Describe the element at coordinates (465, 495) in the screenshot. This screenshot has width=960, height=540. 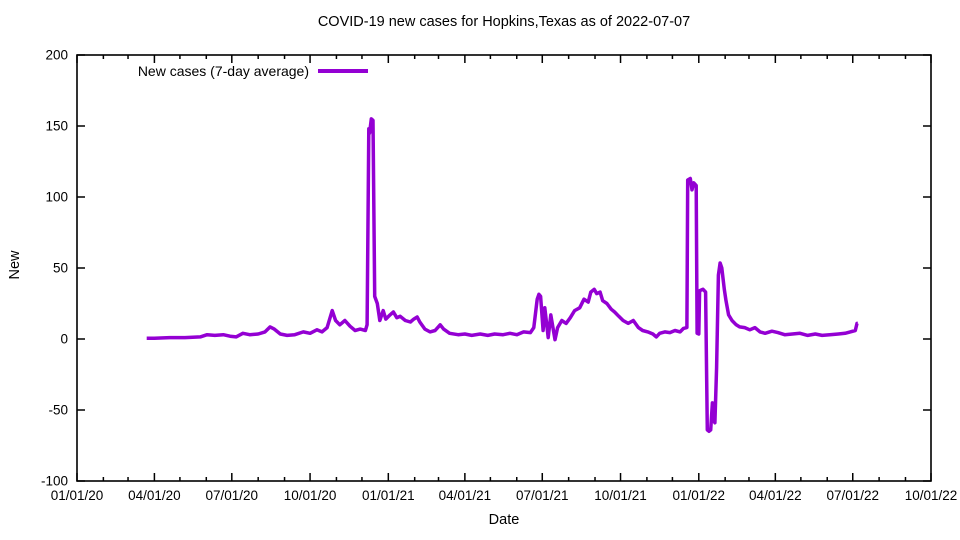
I see `x-tick-label: 04/01/21` at that location.